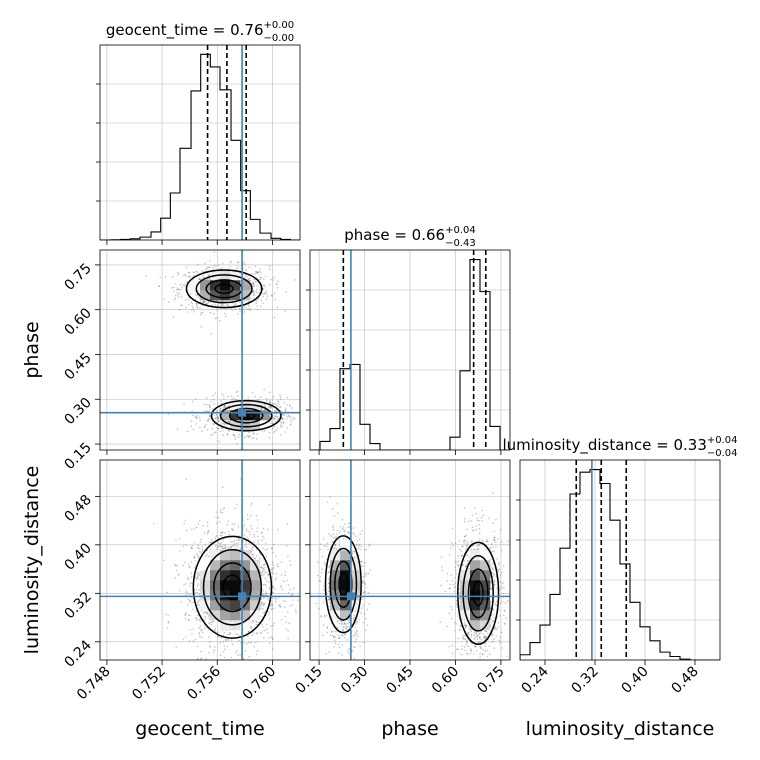  Describe the element at coordinates (225, 568) in the screenshot. I see `density-layer` at that location.